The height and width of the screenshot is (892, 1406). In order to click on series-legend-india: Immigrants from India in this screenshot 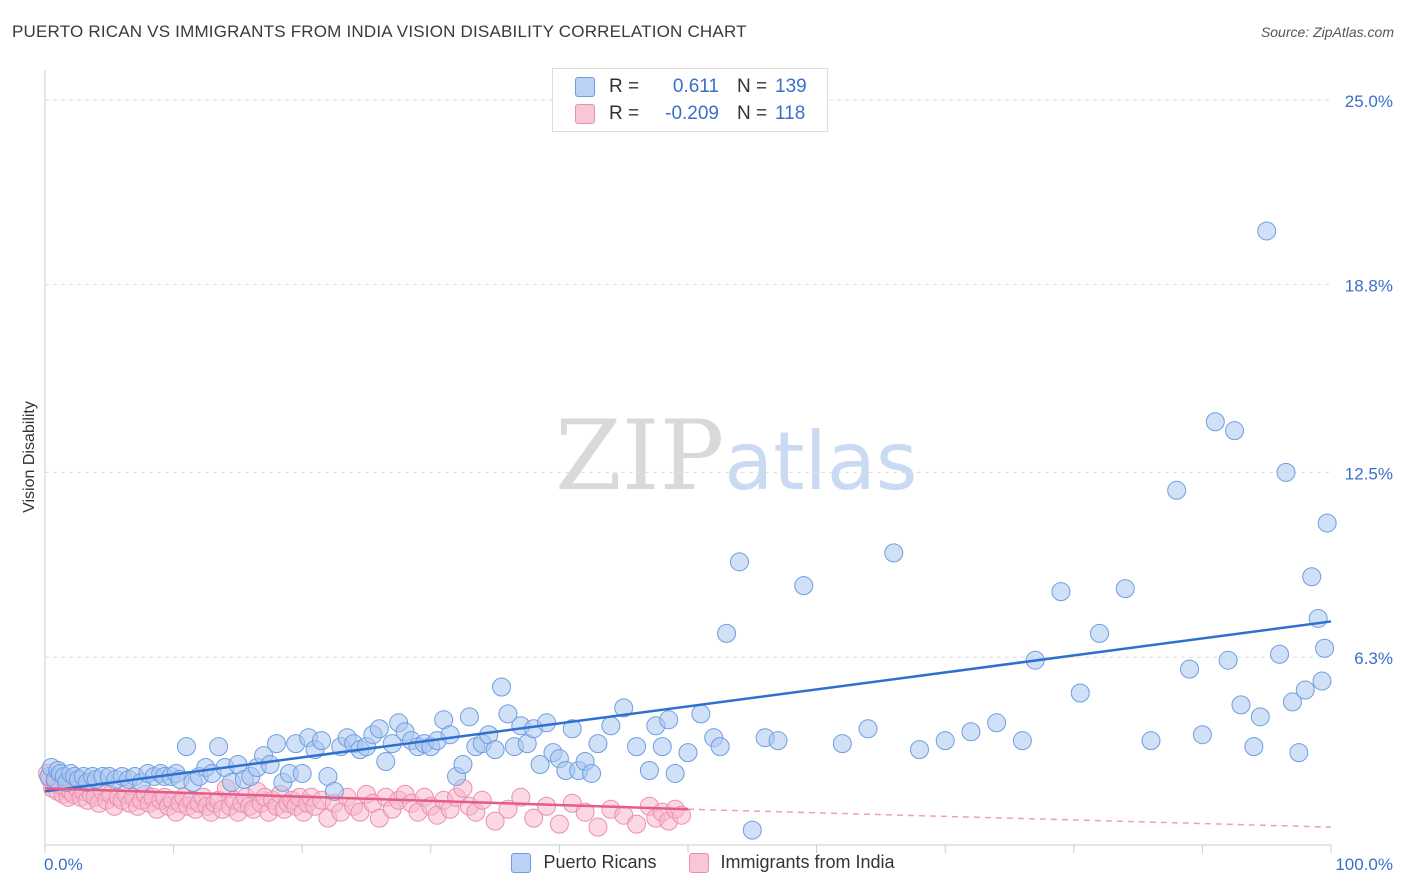, I will do `click(791, 862)`.